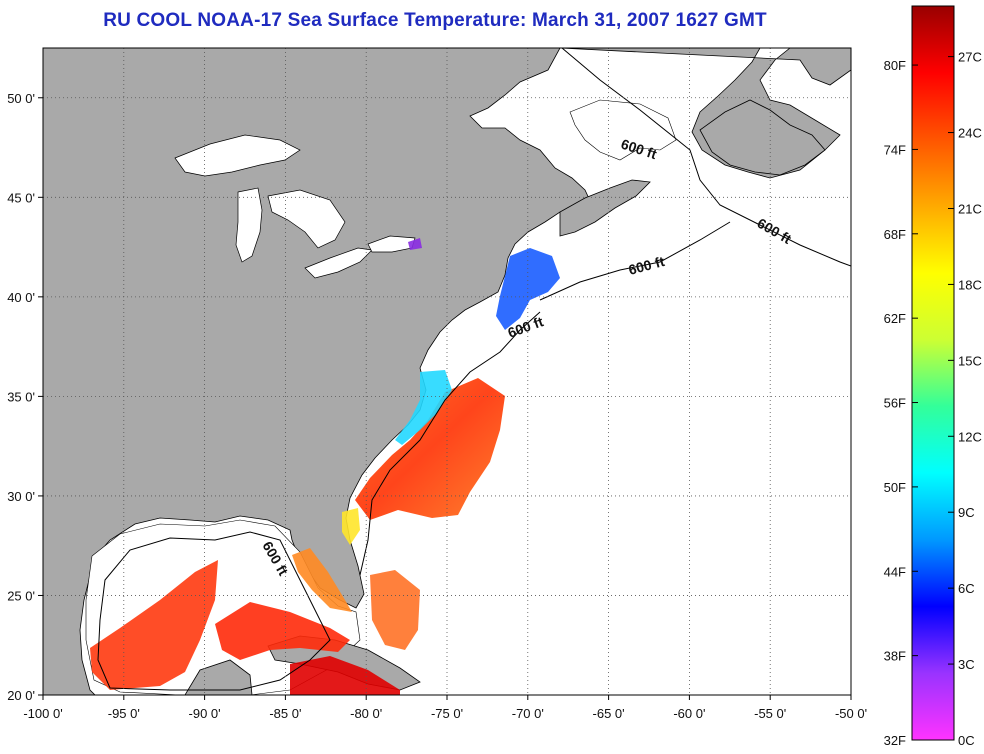 The image size is (984, 754). I want to click on sst-florida-shelf, so click(322, 580).